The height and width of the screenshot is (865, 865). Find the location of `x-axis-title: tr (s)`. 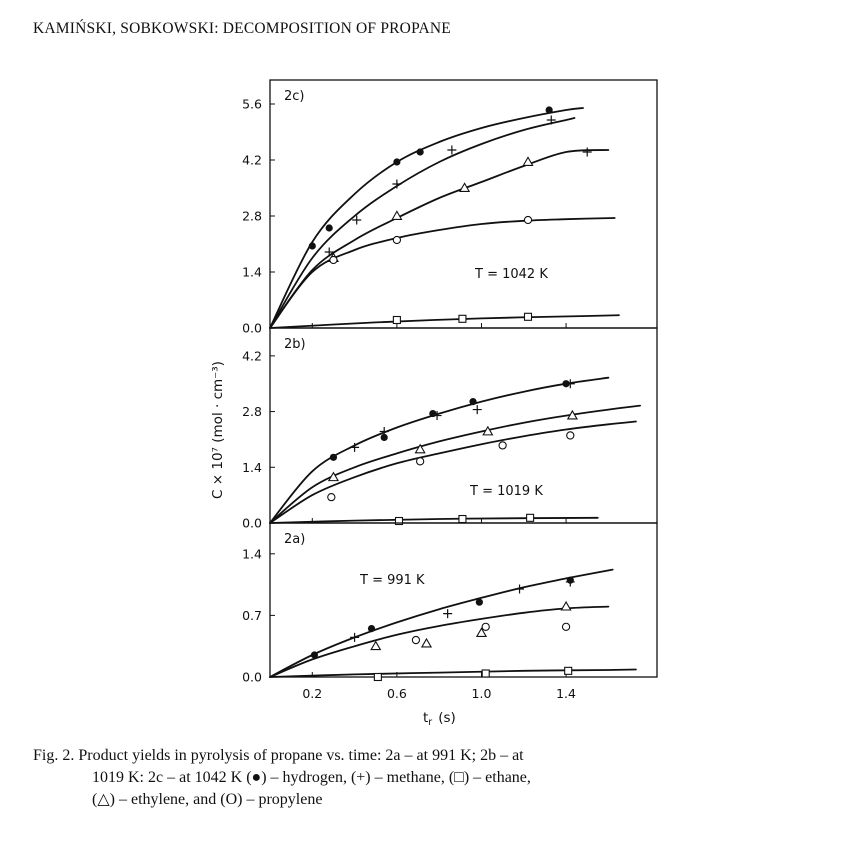

x-axis-title: tr (s) is located at coordinates (439, 719).